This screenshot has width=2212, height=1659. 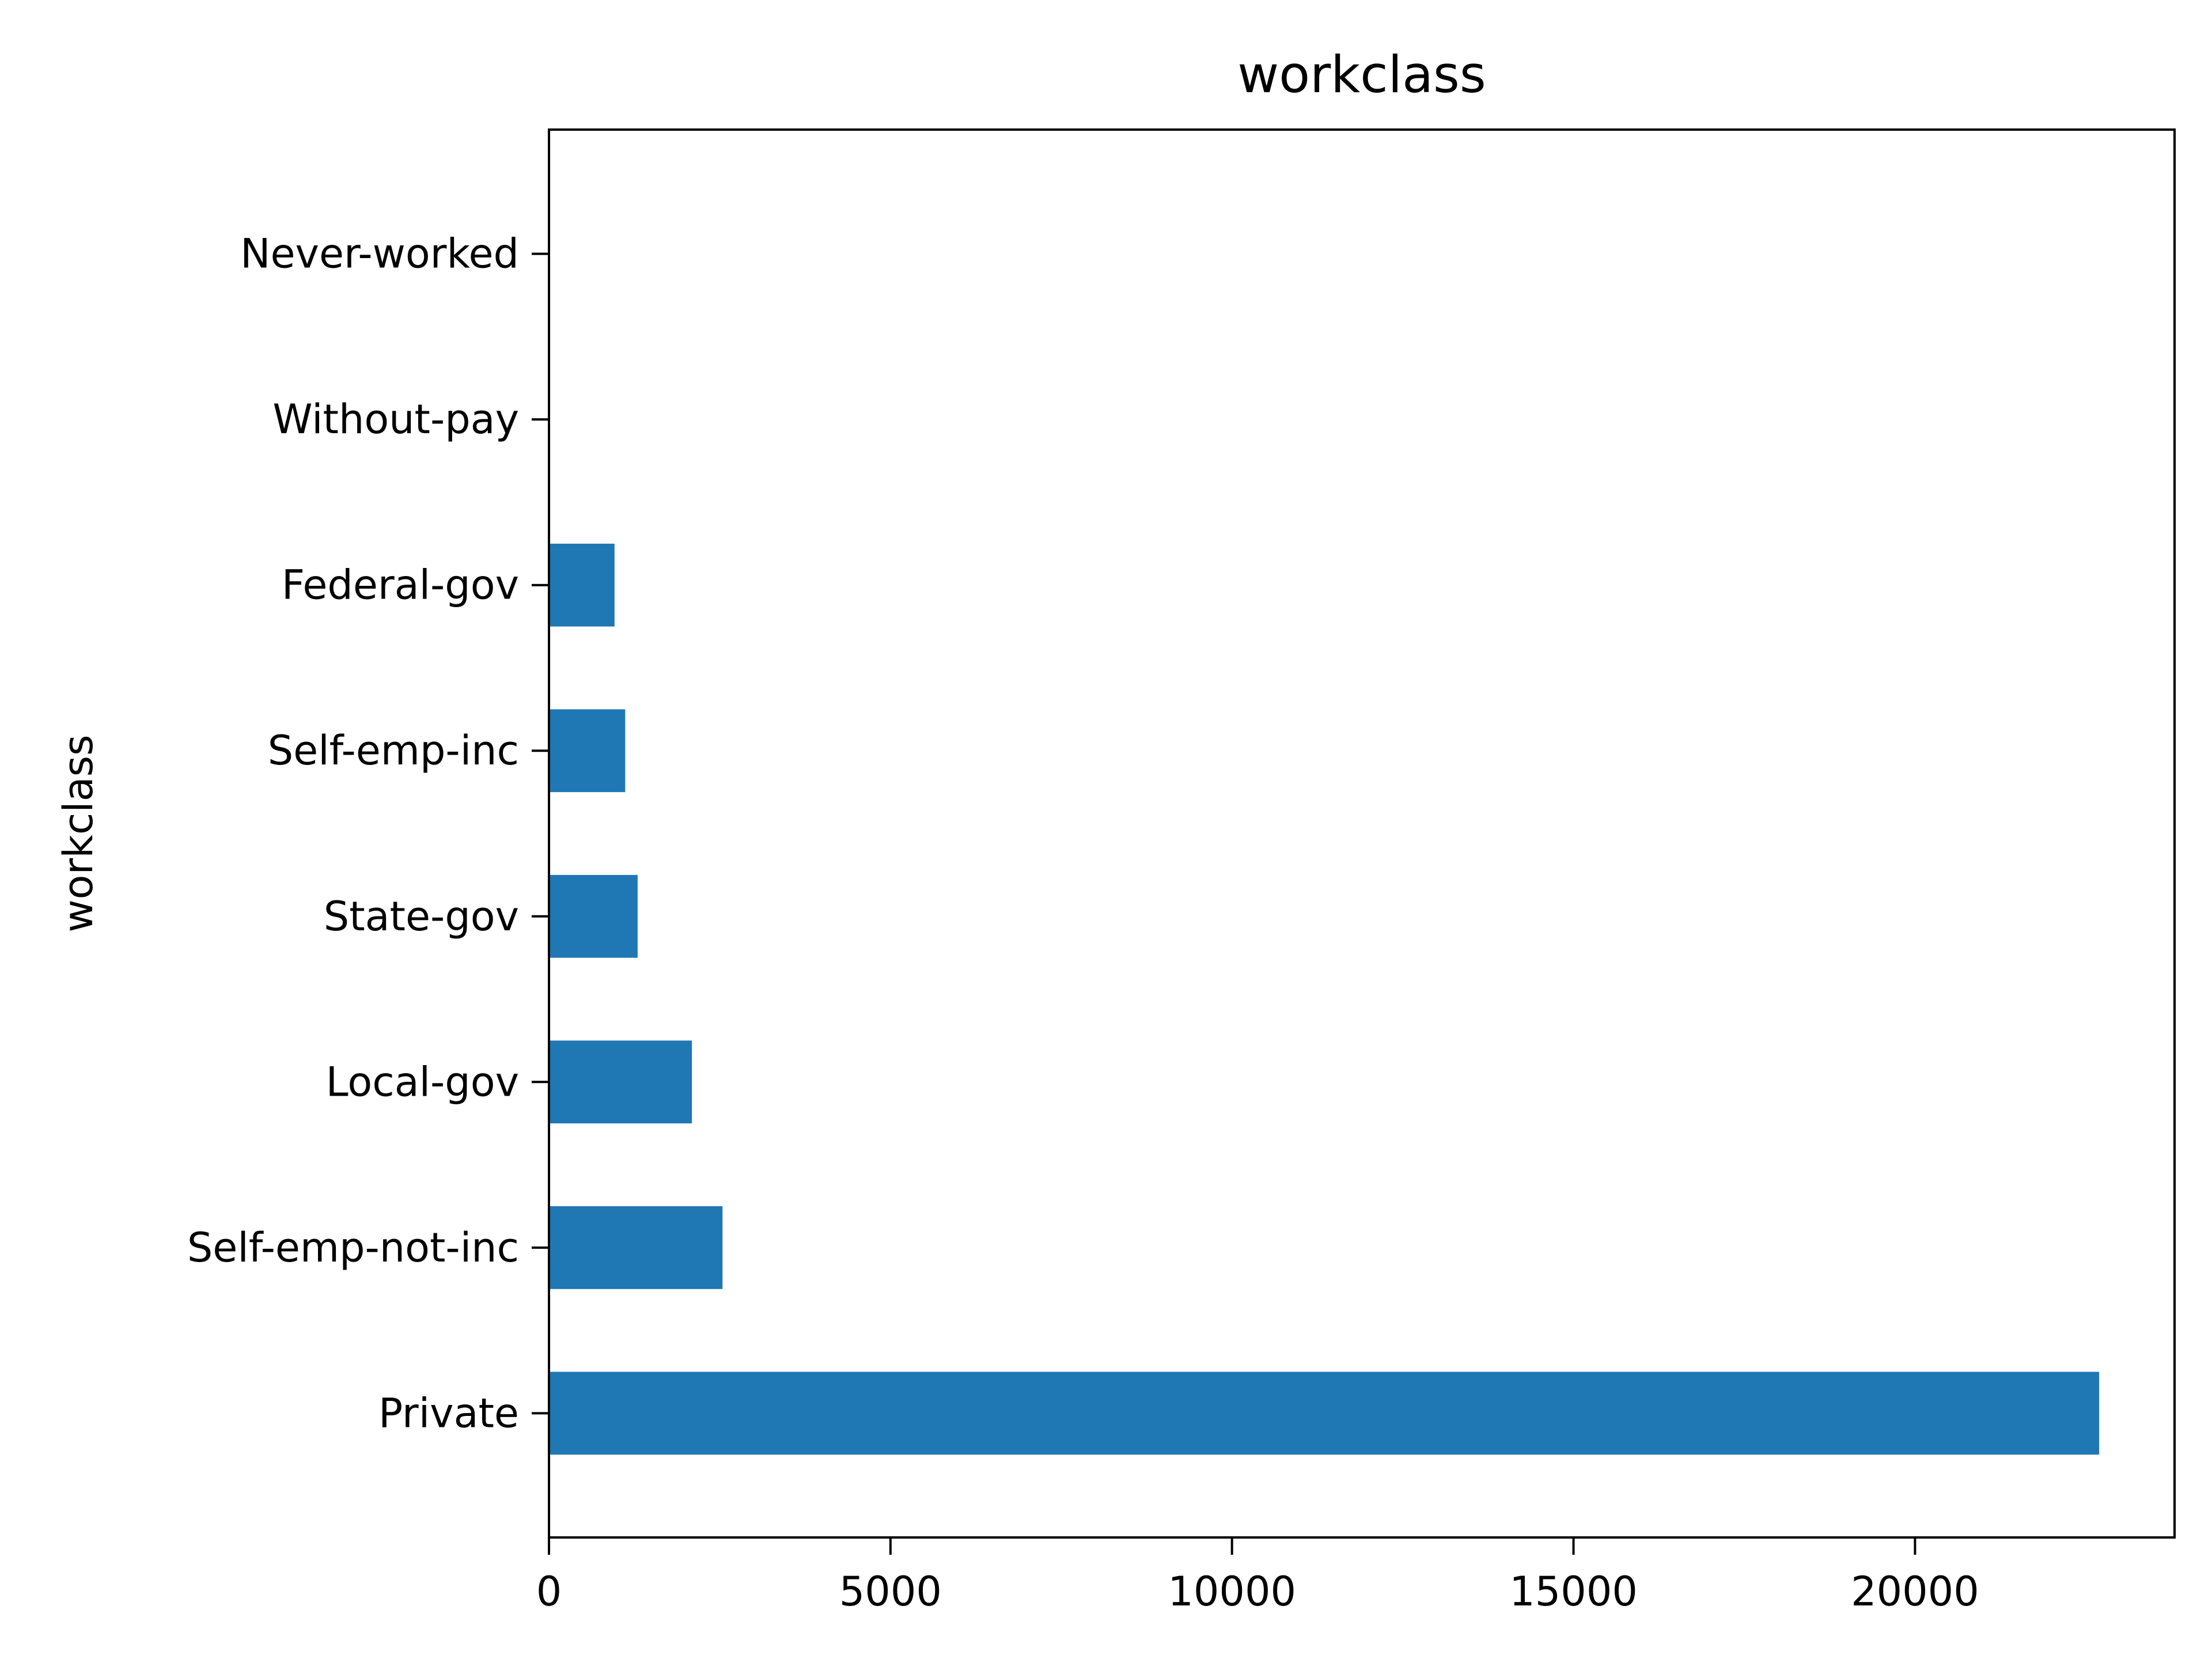 I want to click on y-axis-title: workclass, so click(x=78, y=833).